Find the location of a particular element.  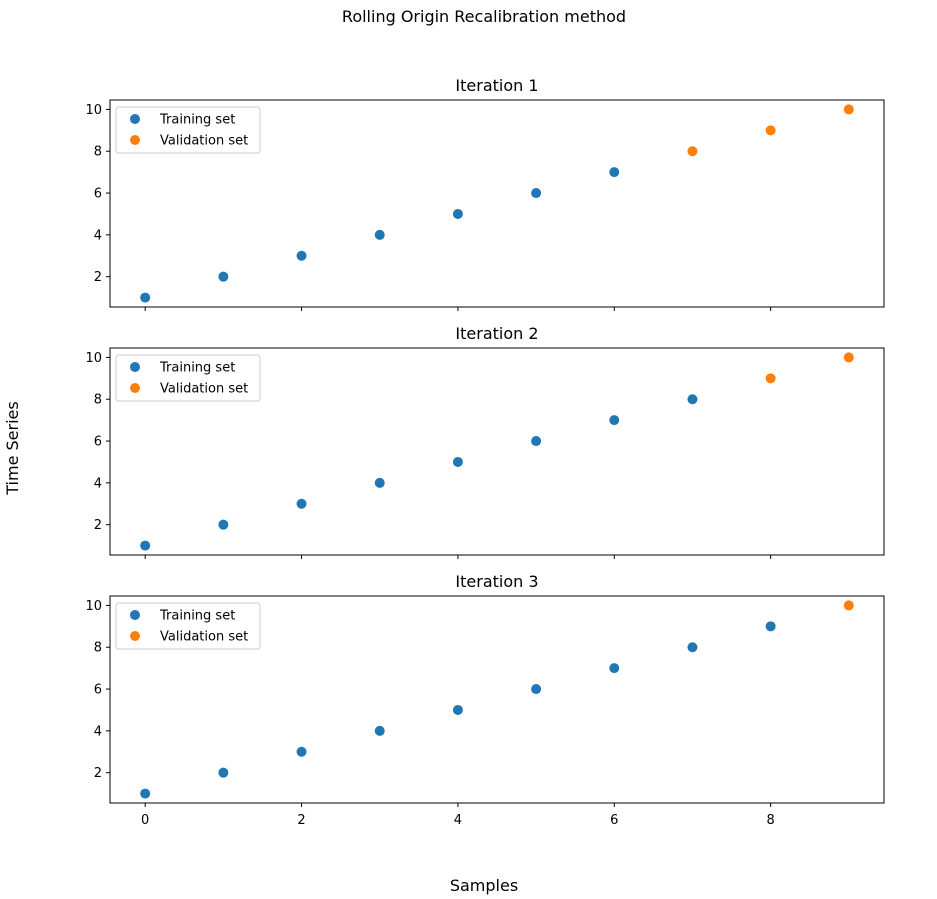

x-axis-label: Samples is located at coordinates (484, 885).